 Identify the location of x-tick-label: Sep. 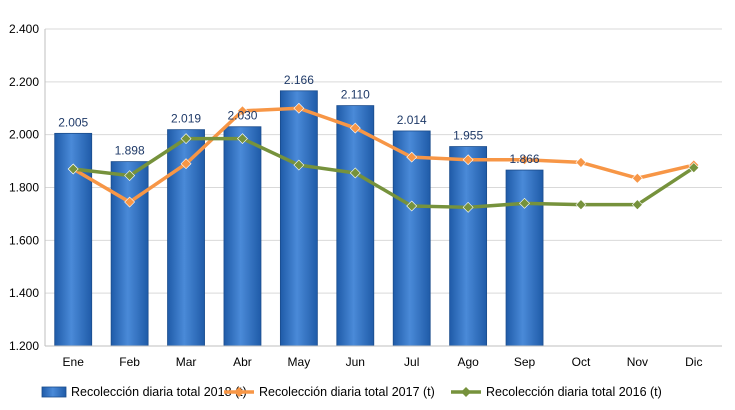
(525, 362).